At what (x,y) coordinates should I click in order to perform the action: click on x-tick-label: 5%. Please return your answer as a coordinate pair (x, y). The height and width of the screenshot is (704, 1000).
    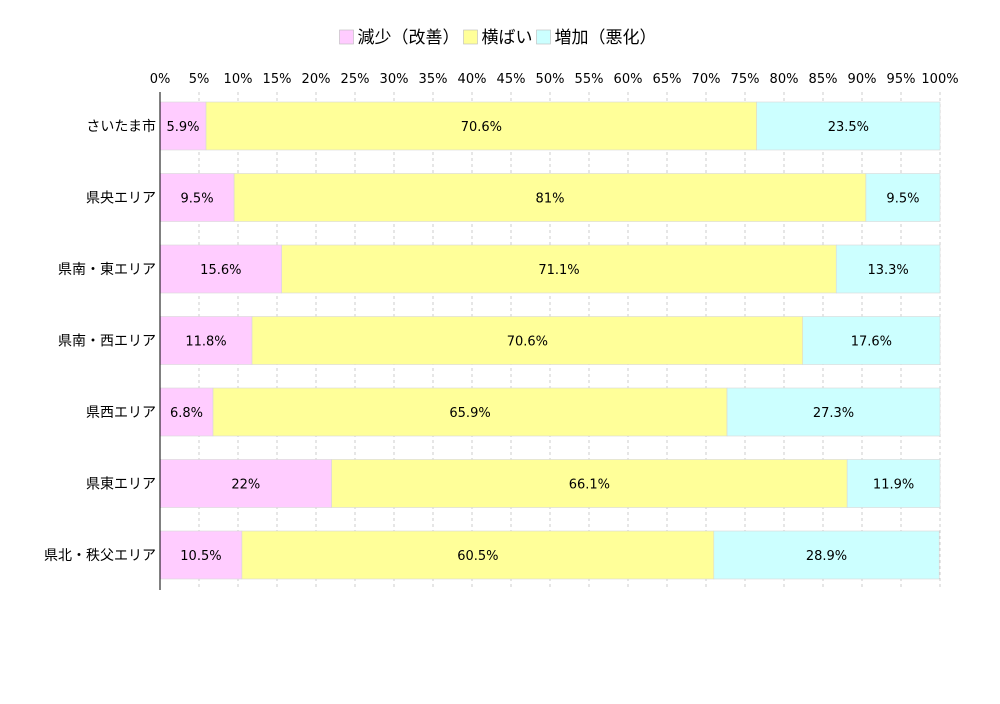
    Looking at the image, I should click on (199, 79).